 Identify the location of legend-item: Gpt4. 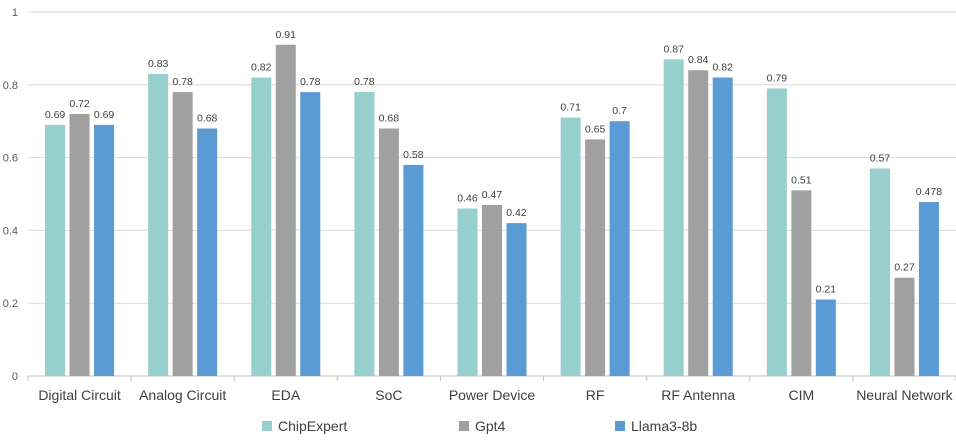
(482, 426).